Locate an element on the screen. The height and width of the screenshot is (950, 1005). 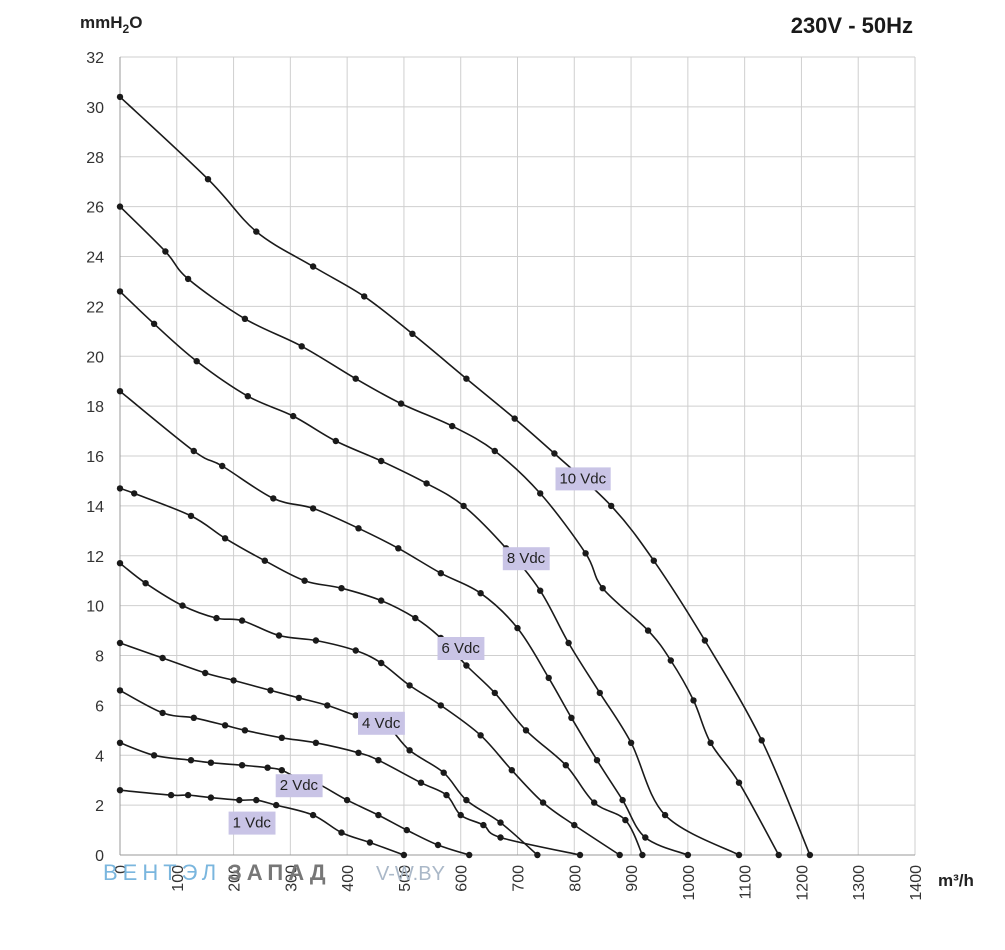
watermark-brand-part1: ВЕНТЭЛ is located at coordinates (162, 872).